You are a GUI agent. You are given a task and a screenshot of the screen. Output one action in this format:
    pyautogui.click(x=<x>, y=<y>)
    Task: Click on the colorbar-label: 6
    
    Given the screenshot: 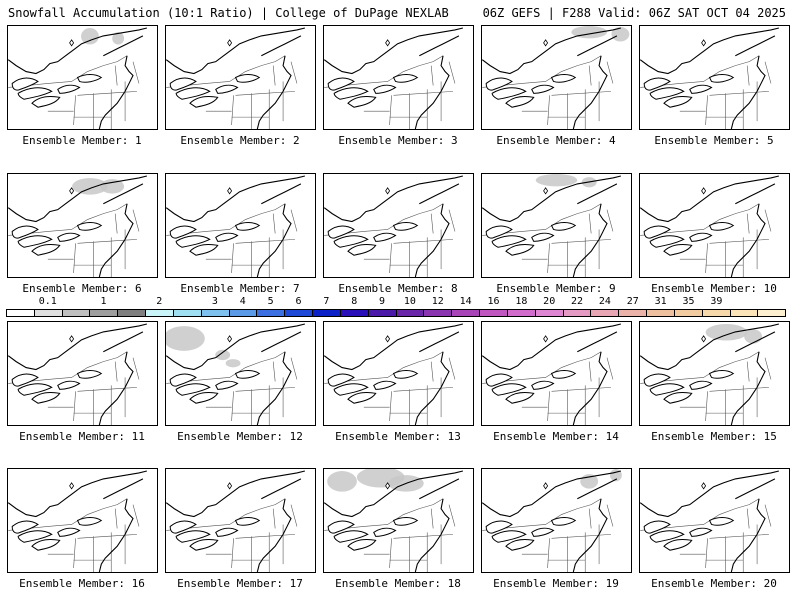 What is the action you would take?
    pyautogui.click(x=298, y=301)
    